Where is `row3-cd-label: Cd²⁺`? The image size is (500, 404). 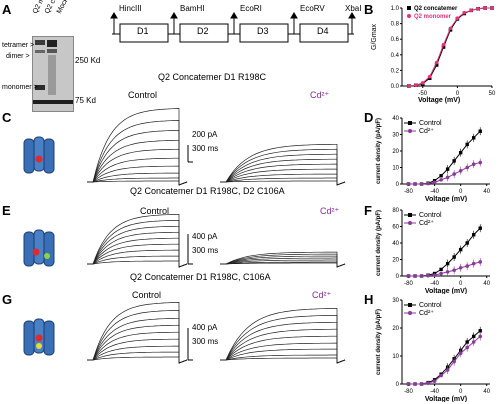 row3-cd-label: Cd²⁺ is located at coordinates (322, 295).